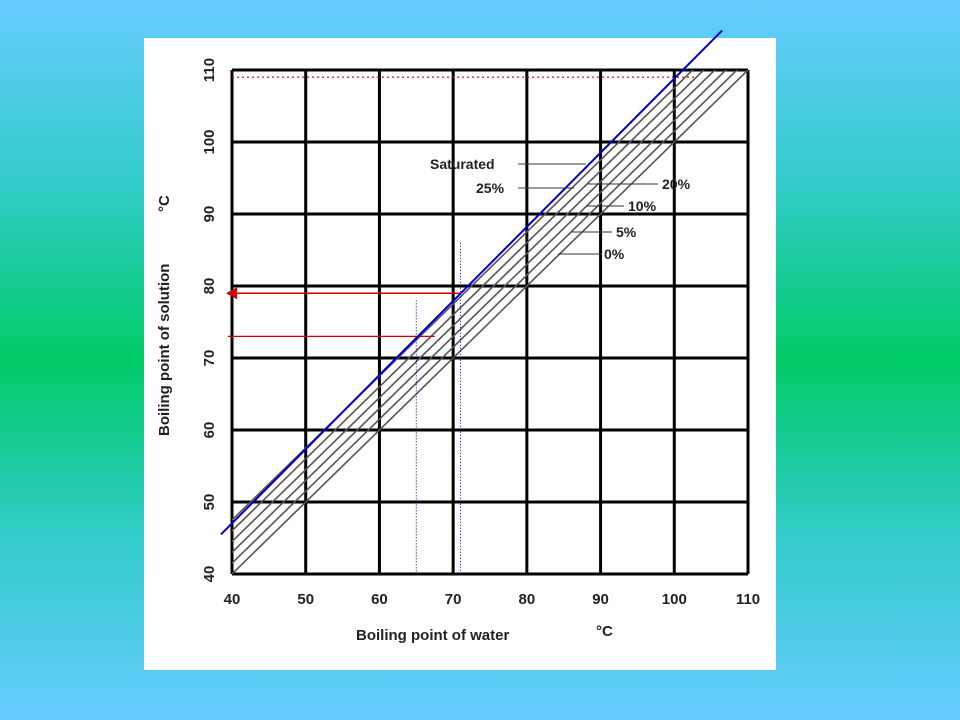 The width and height of the screenshot is (960, 720). Describe the element at coordinates (231, 293) in the screenshot. I see `arrow-head` at that location.